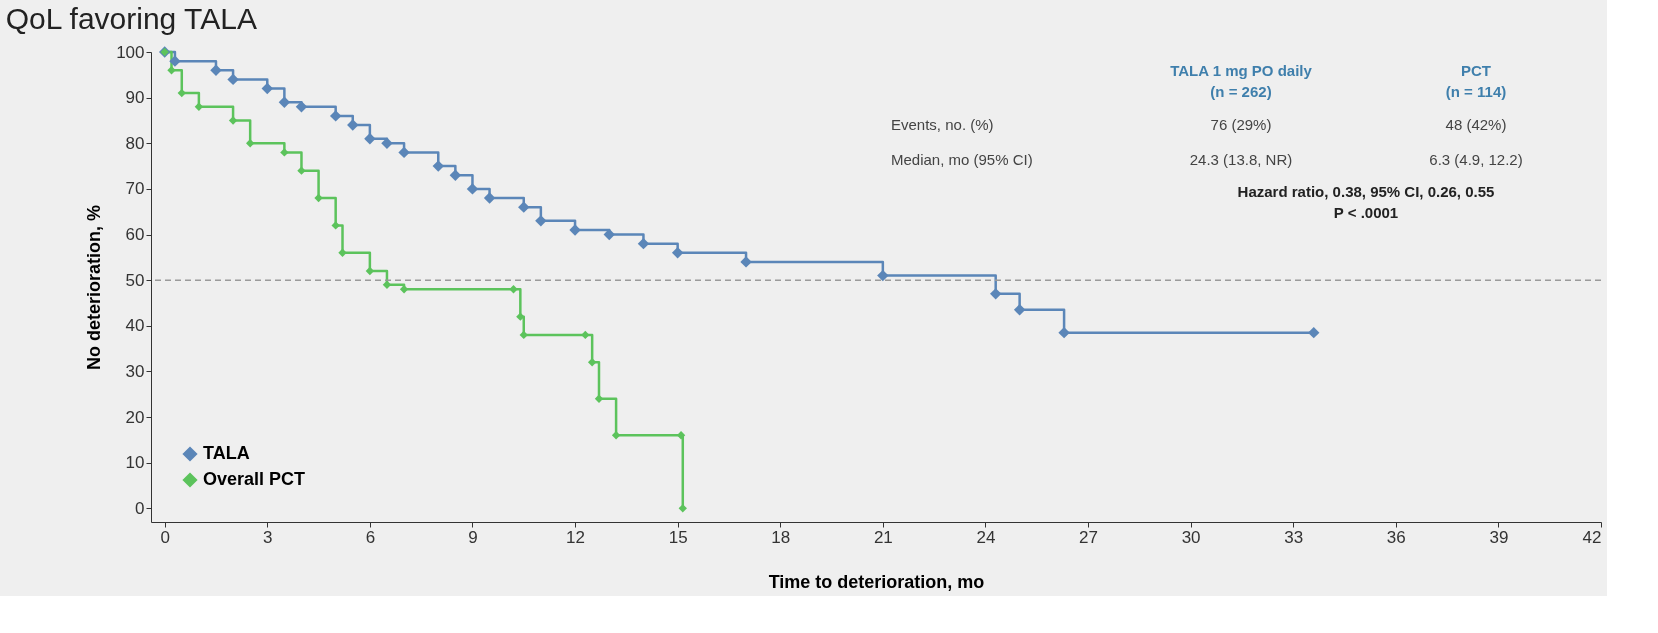 The height and width of the screenshot is (633, 1658). What do you see at coordinates (1476, 124) in the screenshot?
I see `annotation: 48 (42%)` at bounding box center [1476, 124].